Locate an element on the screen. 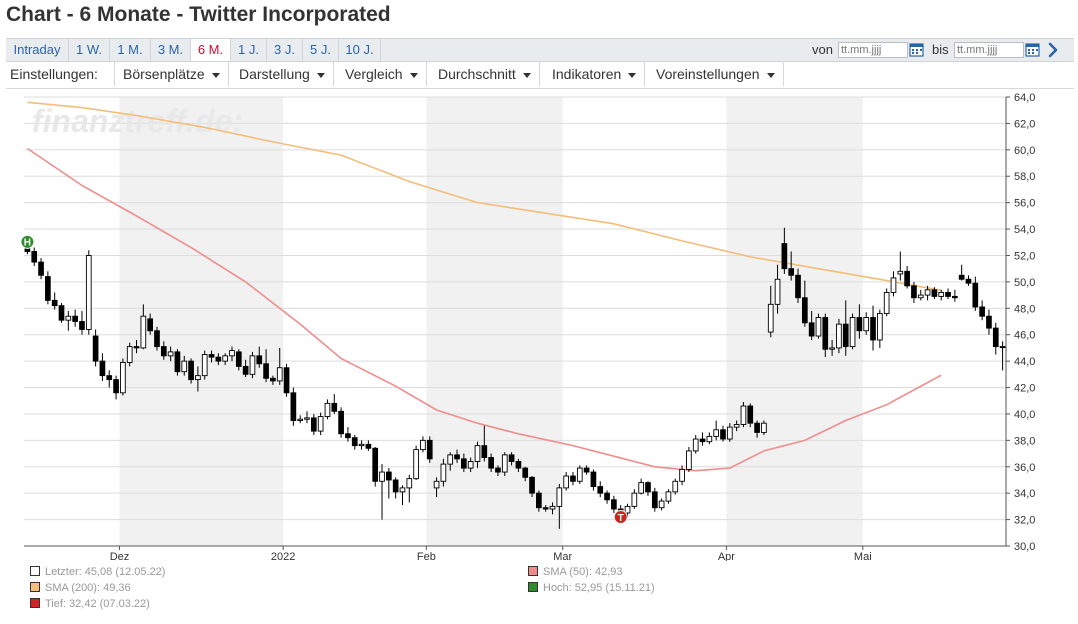 This screenshot has width=1078, height=624. menu-indikatoren: Indikatoren is located at coordinates (595, 74).